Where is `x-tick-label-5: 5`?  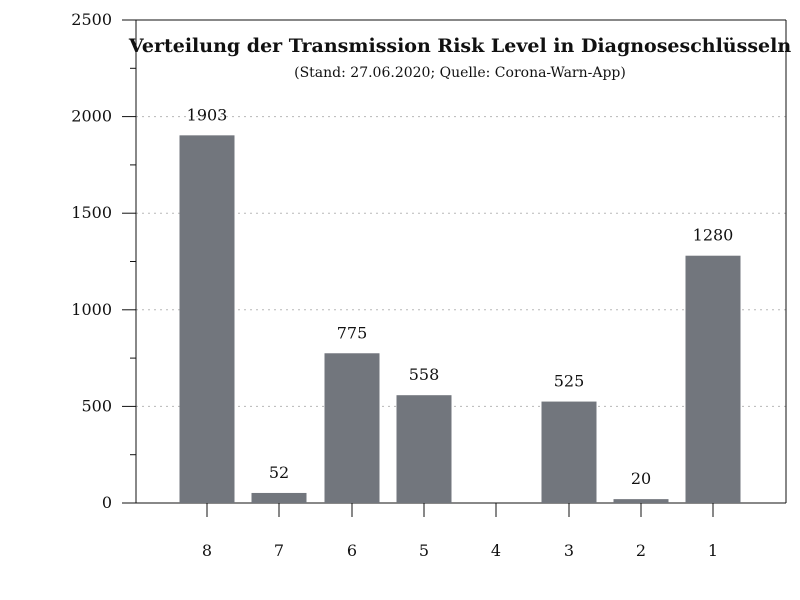
x-tick-label-5: 5 is located at coordinates (424, 550).